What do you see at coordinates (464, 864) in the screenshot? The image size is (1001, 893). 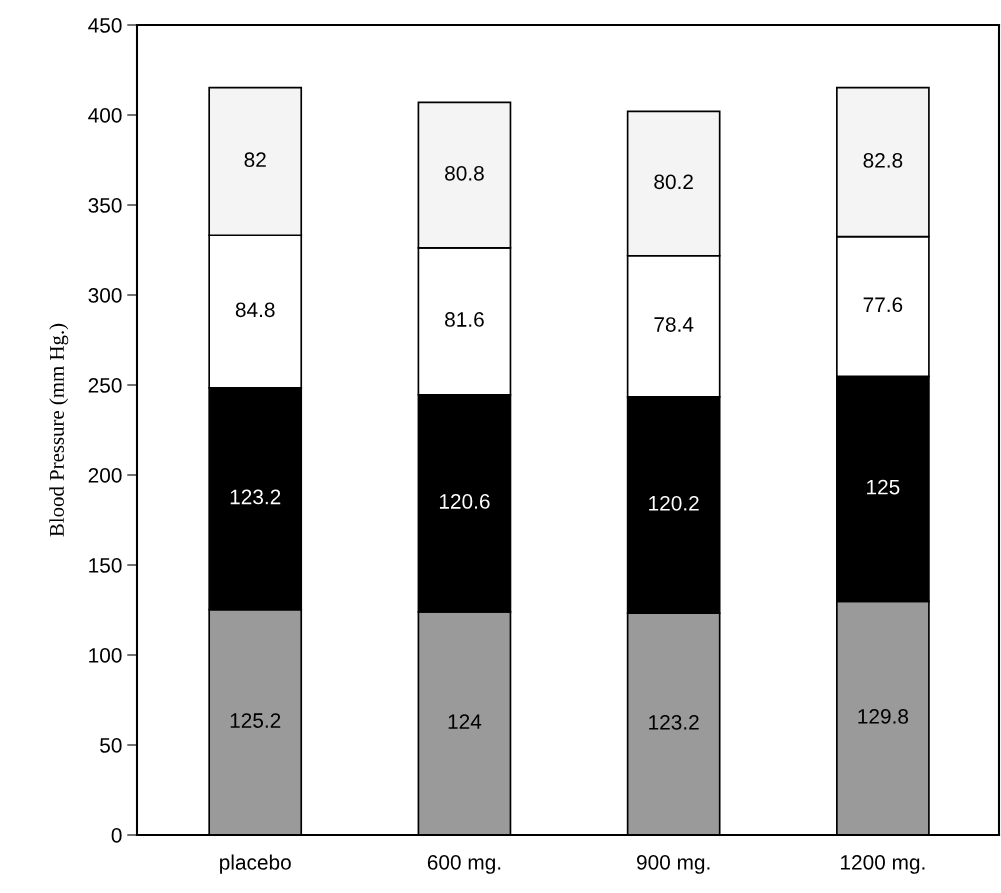 I see `x-tick-label: 600 mg.` at bounding box center [464, 864].